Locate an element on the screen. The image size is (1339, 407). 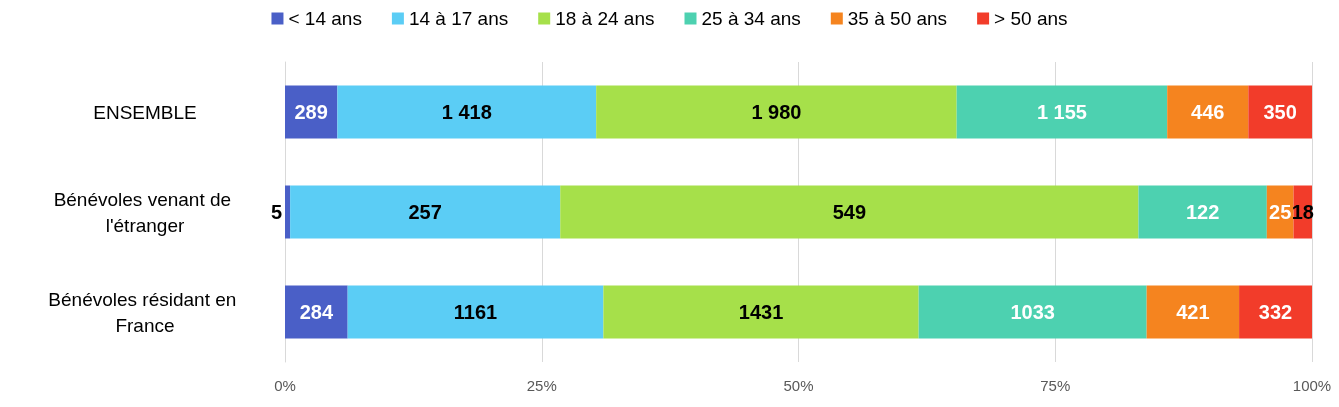
annotation: 1 418 is located at coordinates (466, 112).